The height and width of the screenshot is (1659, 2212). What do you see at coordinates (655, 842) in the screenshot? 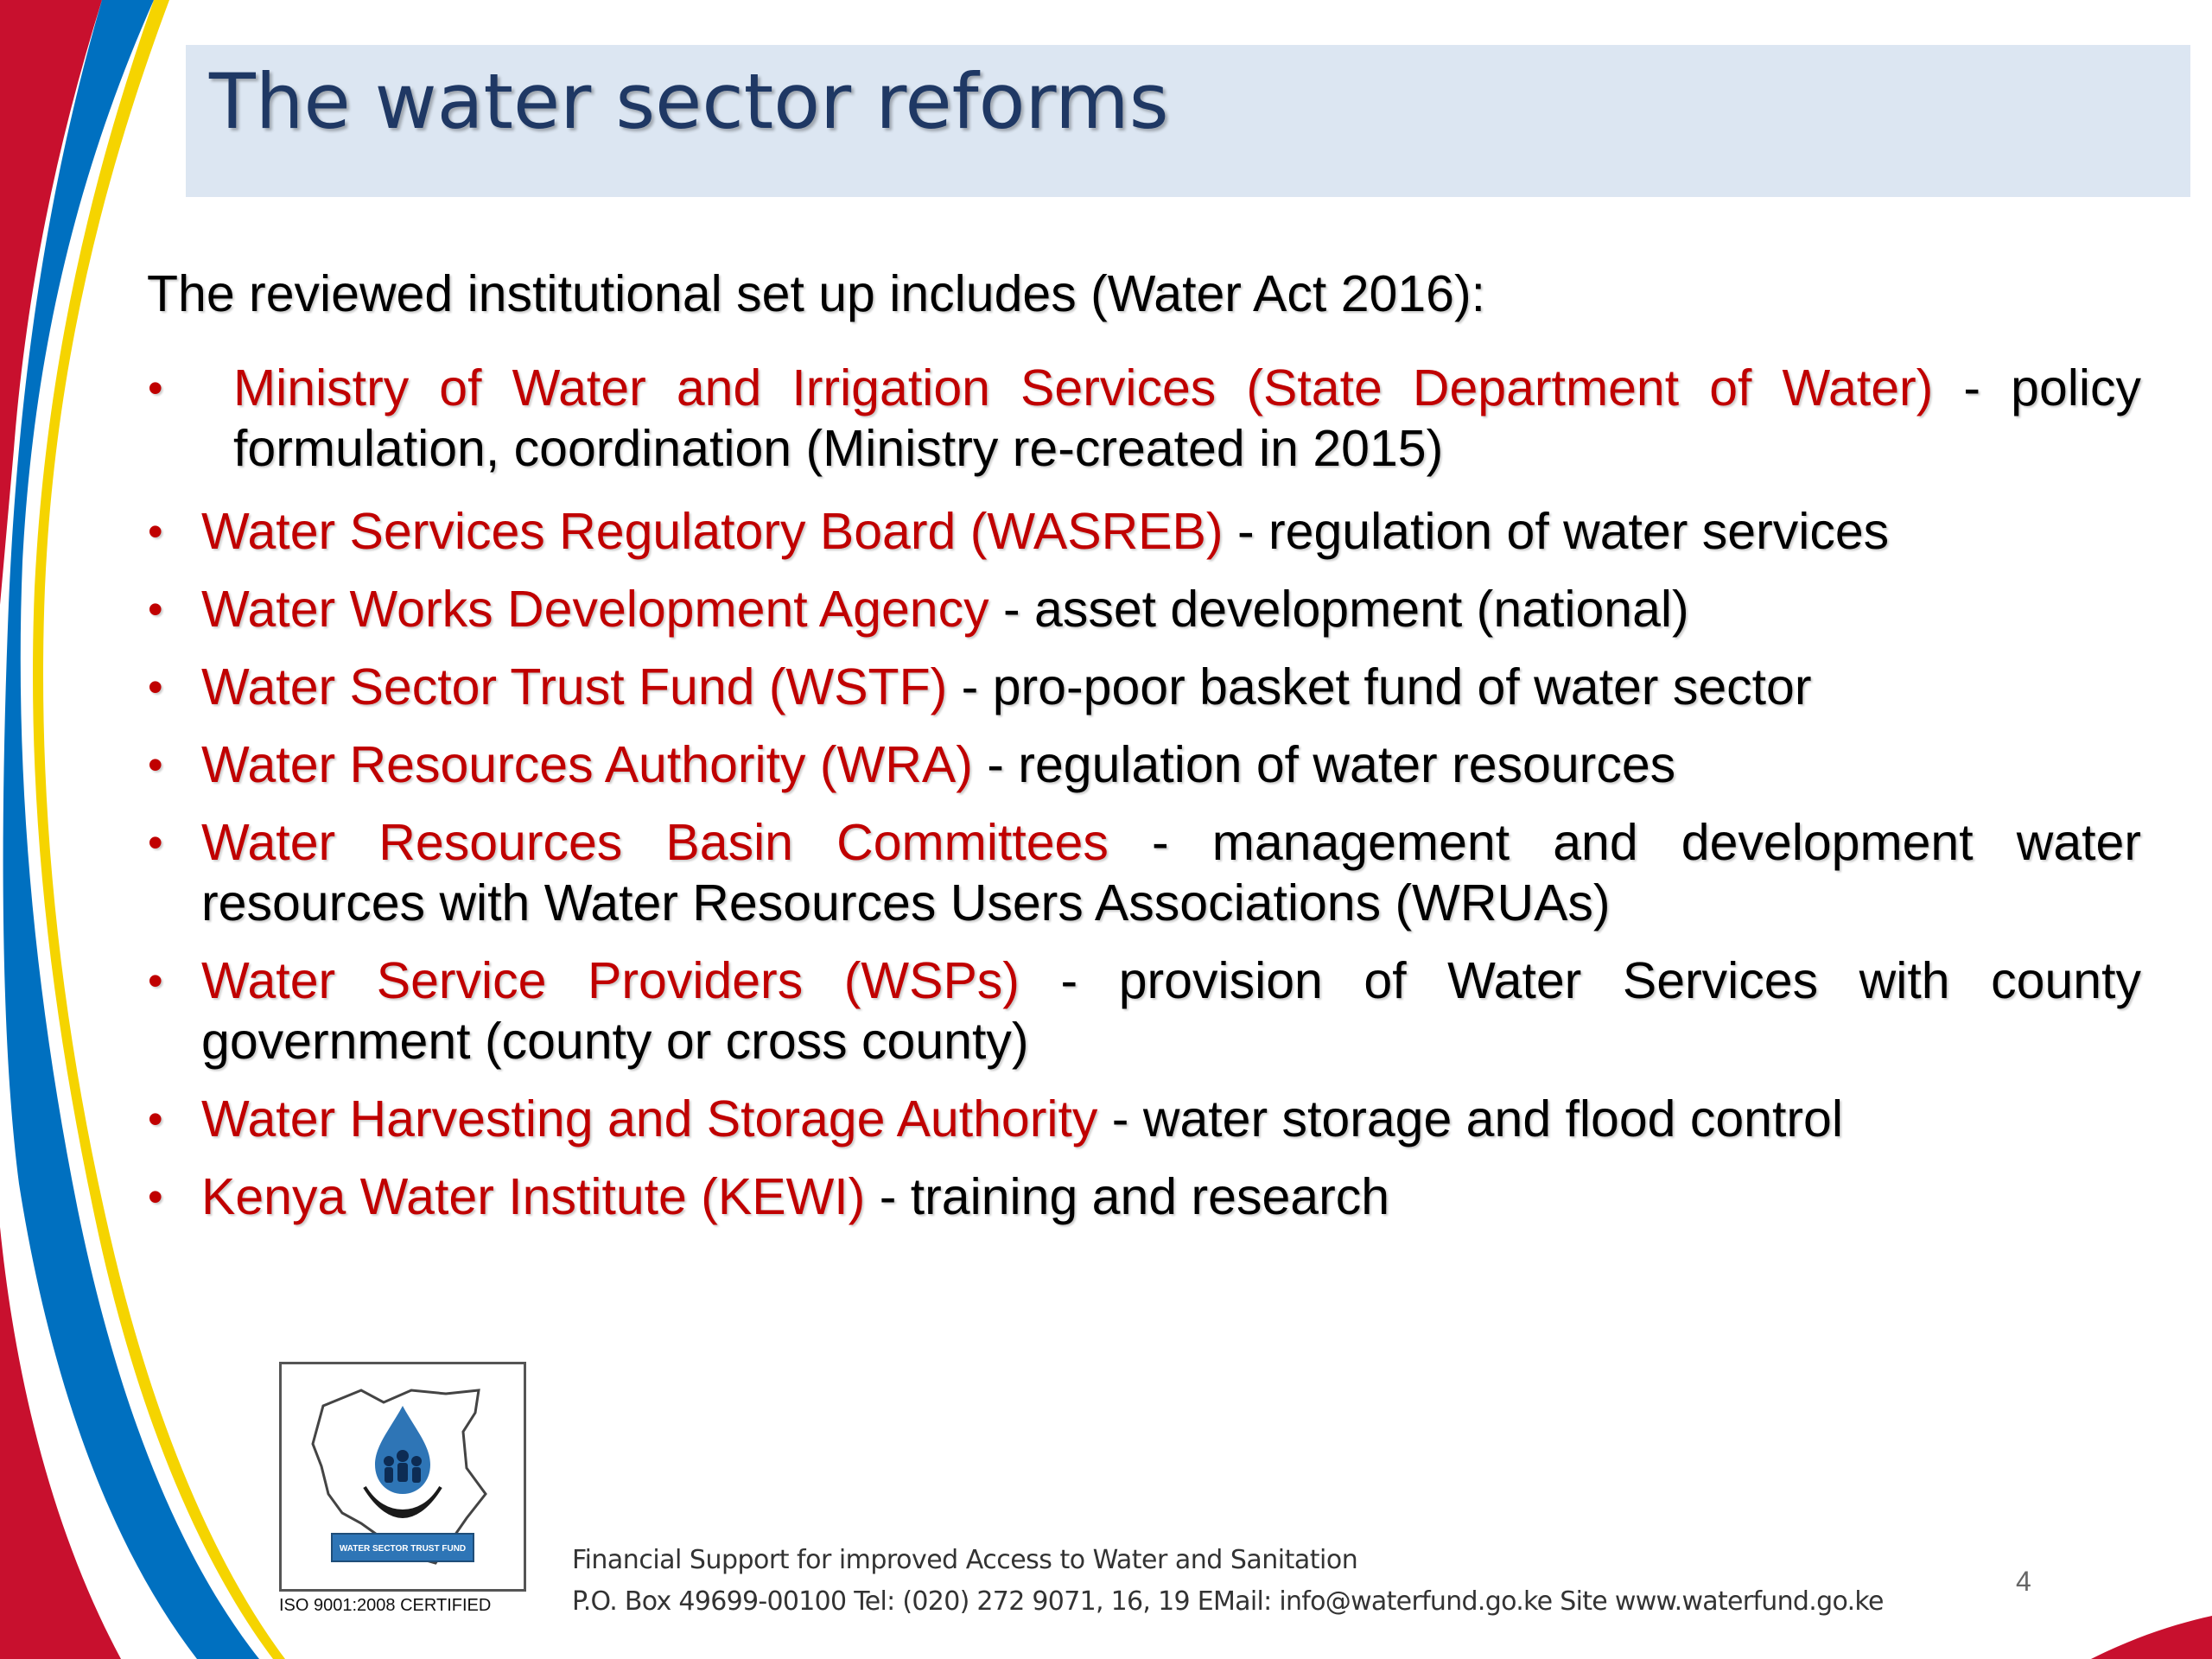
I see `institution-name: Water Resources Basin Committees` at bounding box center [655, 842].